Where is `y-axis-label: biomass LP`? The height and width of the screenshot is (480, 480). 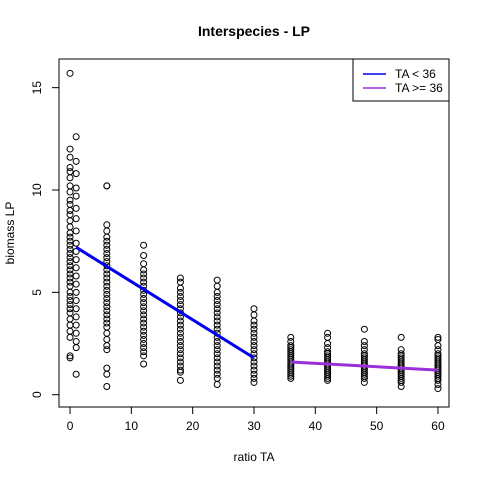 y-axis-label: biomass LP is located at coordinates (10, 233).